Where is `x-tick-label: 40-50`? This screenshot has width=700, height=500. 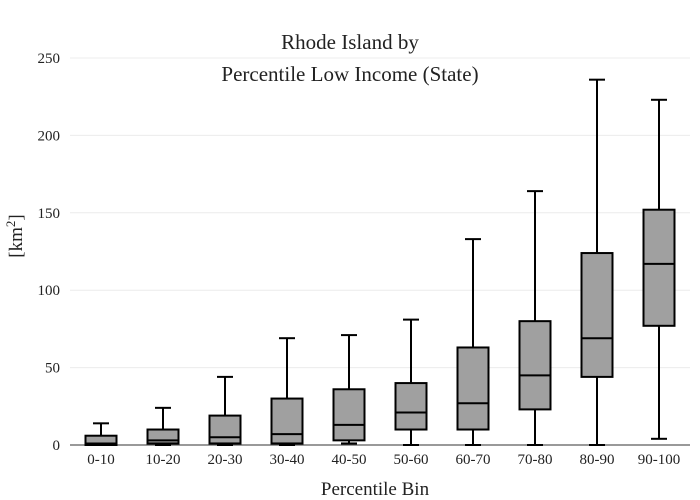
x-tick-label: 40-50 is located at coordinates (349, 460).